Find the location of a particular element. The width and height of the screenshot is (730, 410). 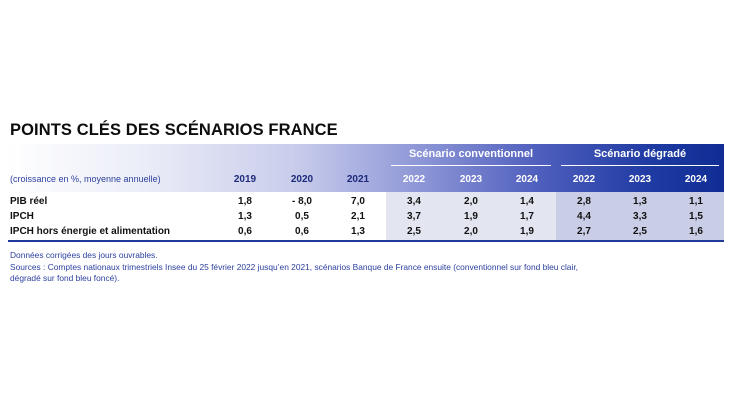

table-cell: 2,8 is located at coordinates (584, 201).